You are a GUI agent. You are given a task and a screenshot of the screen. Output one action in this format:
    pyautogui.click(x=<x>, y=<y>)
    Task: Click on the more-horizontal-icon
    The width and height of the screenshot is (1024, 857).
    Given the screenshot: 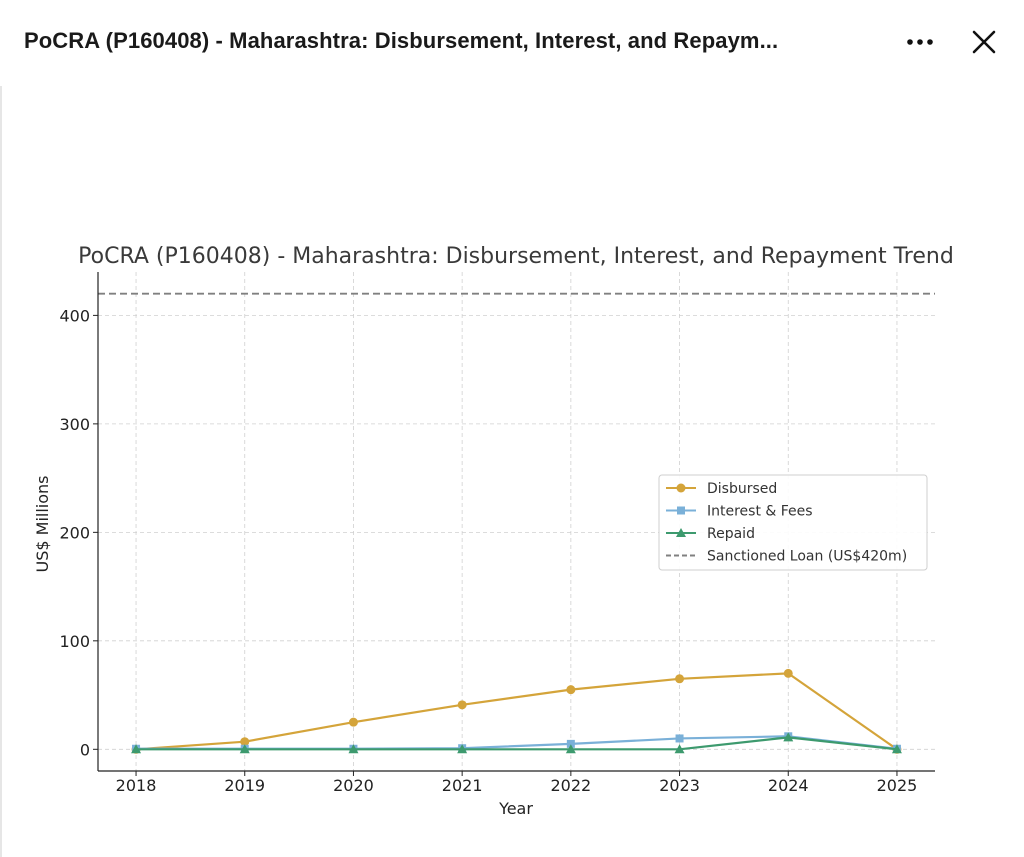 What is the action you would take?
    pyautogui.click(x=920, y=42)
    